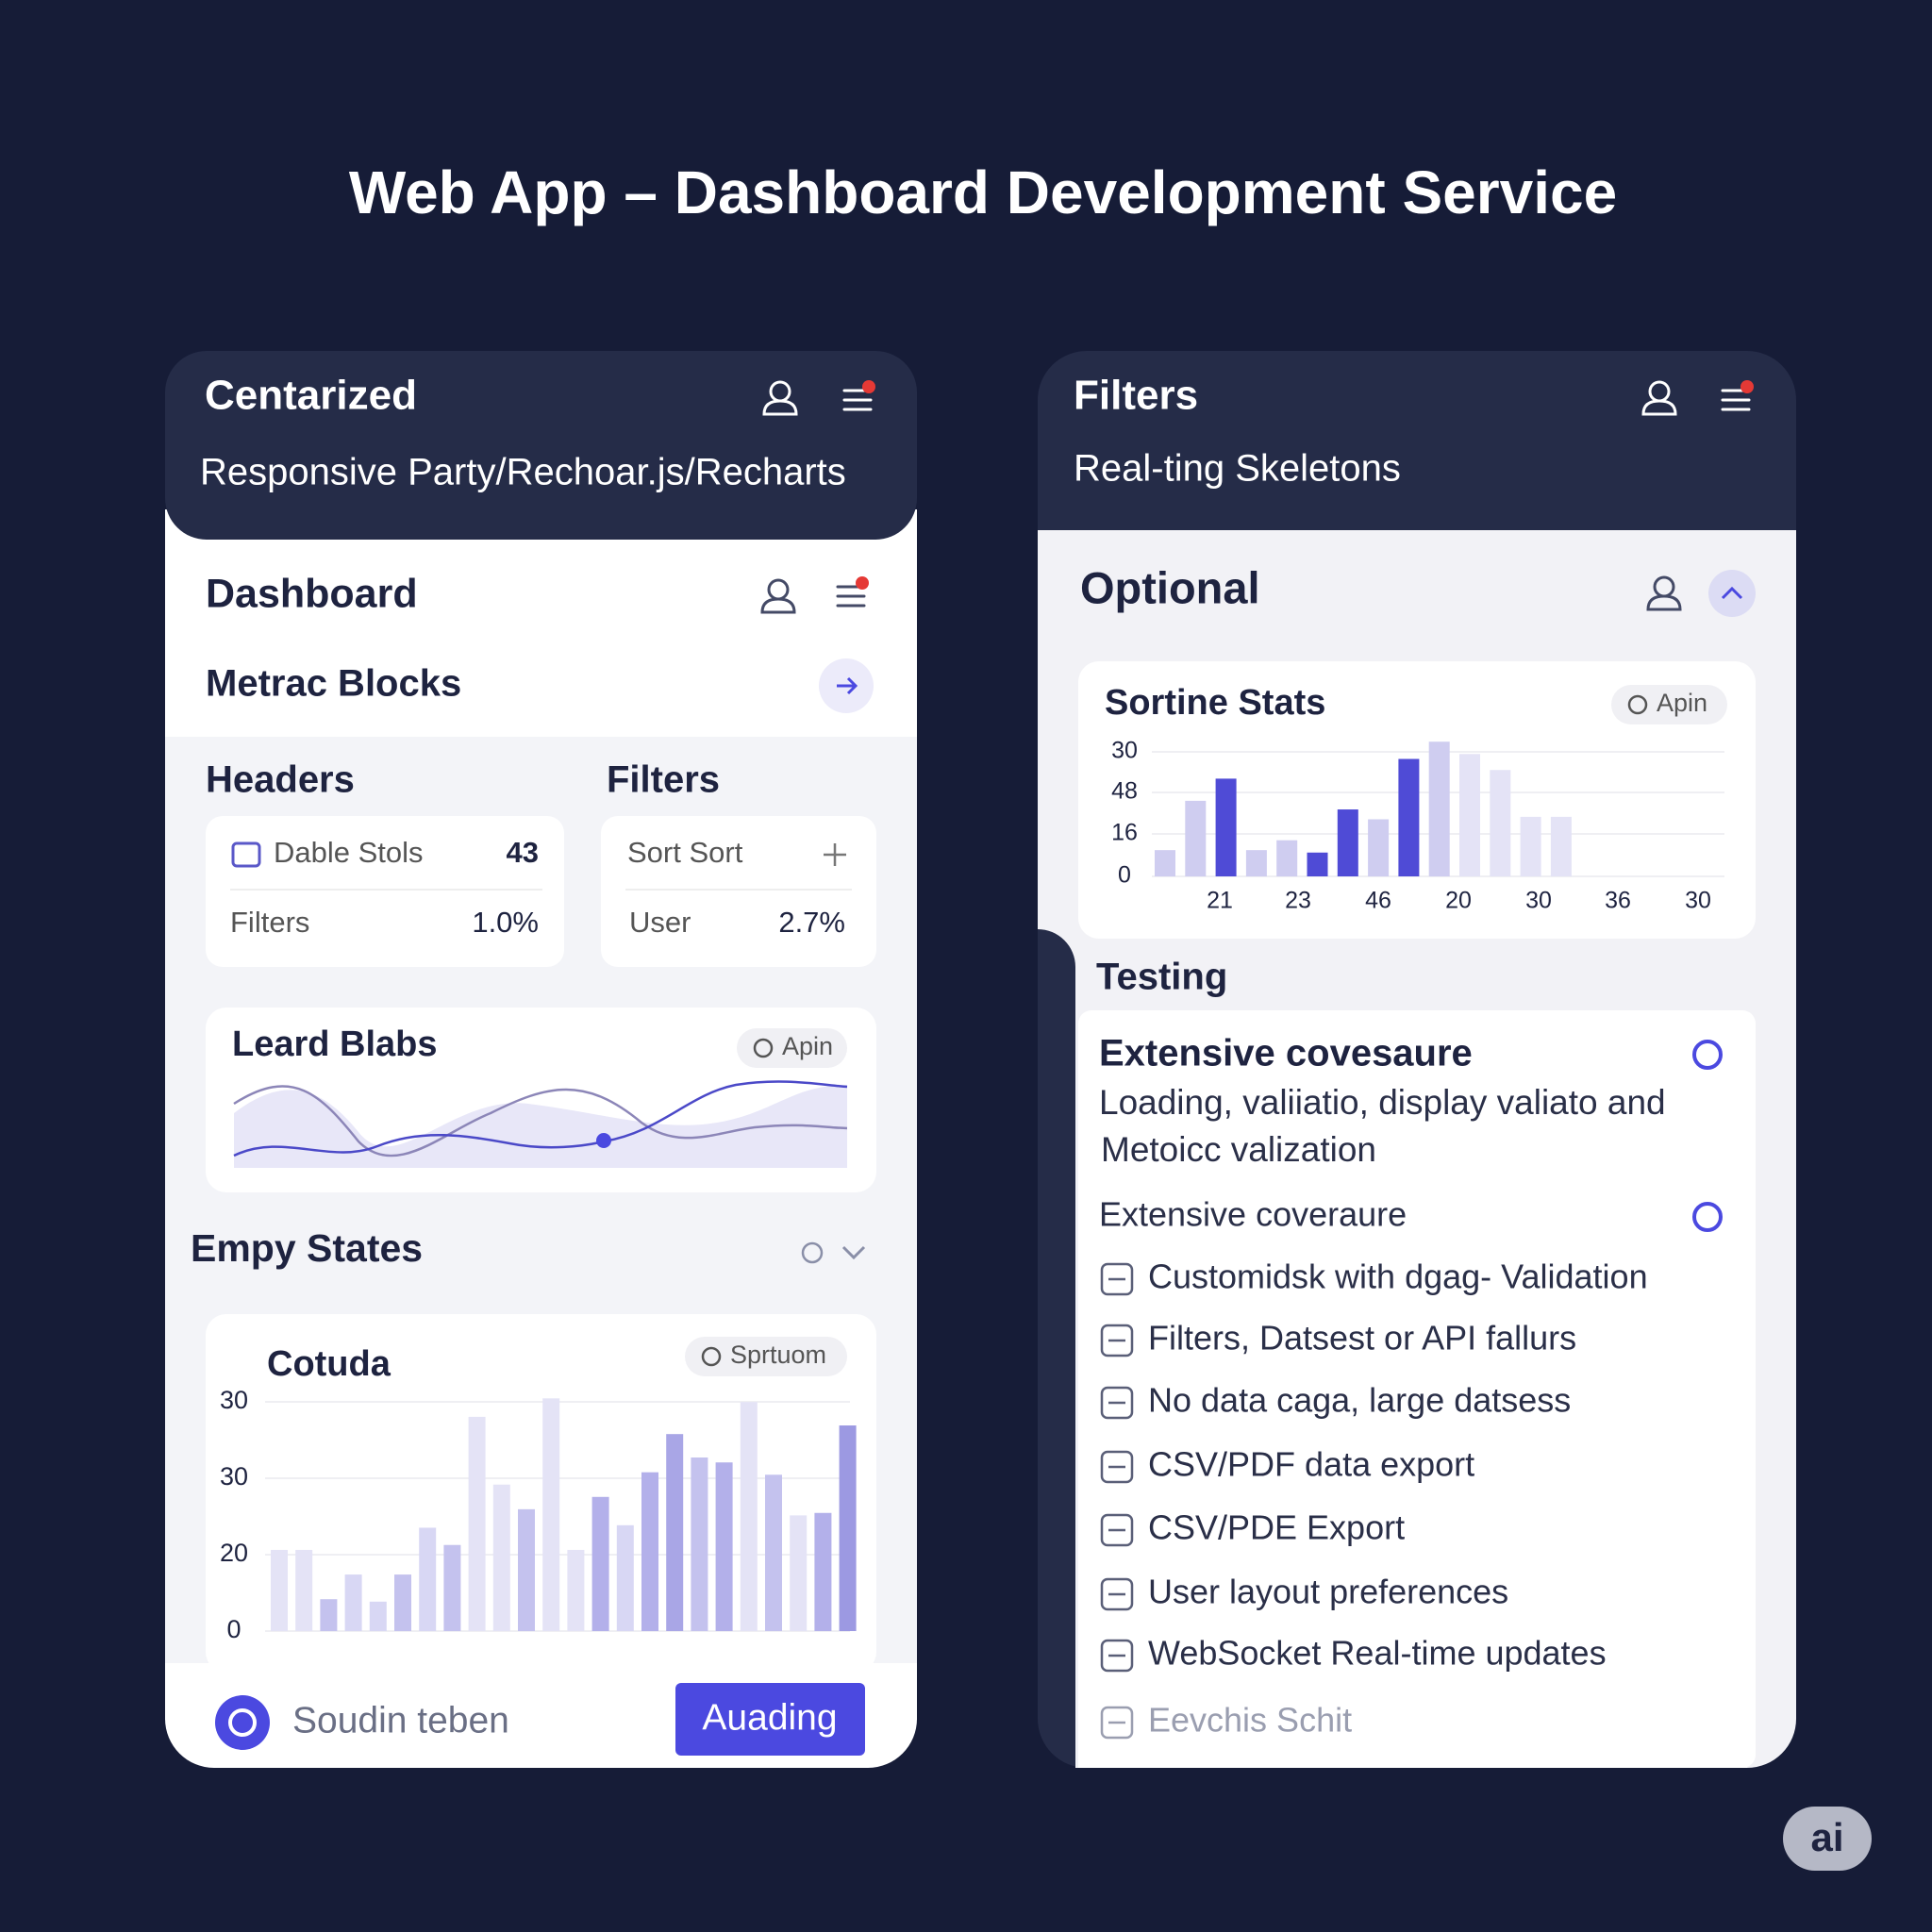  I want to click on page-title: Web App – Dashboard Development Service, so click(983, 192).